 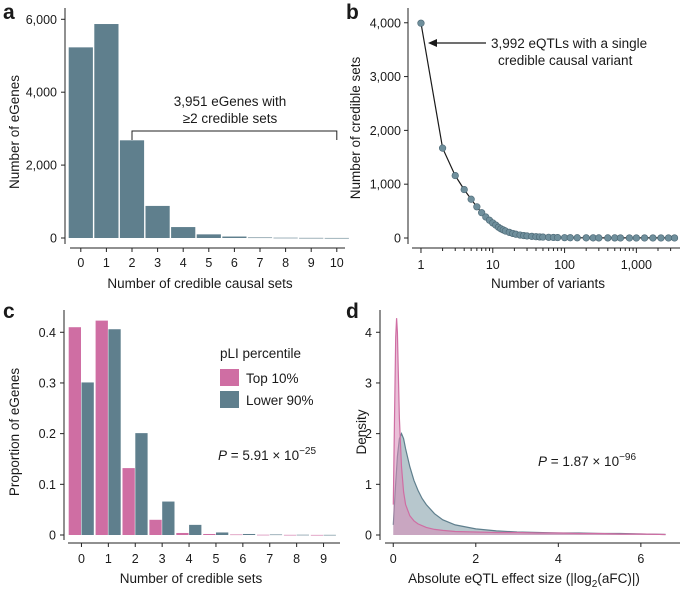 What do you see at coordinates (368, 536) in the screenshot?
I see `y-tick-label-d-0: 0` at bounding box center [368, 536].